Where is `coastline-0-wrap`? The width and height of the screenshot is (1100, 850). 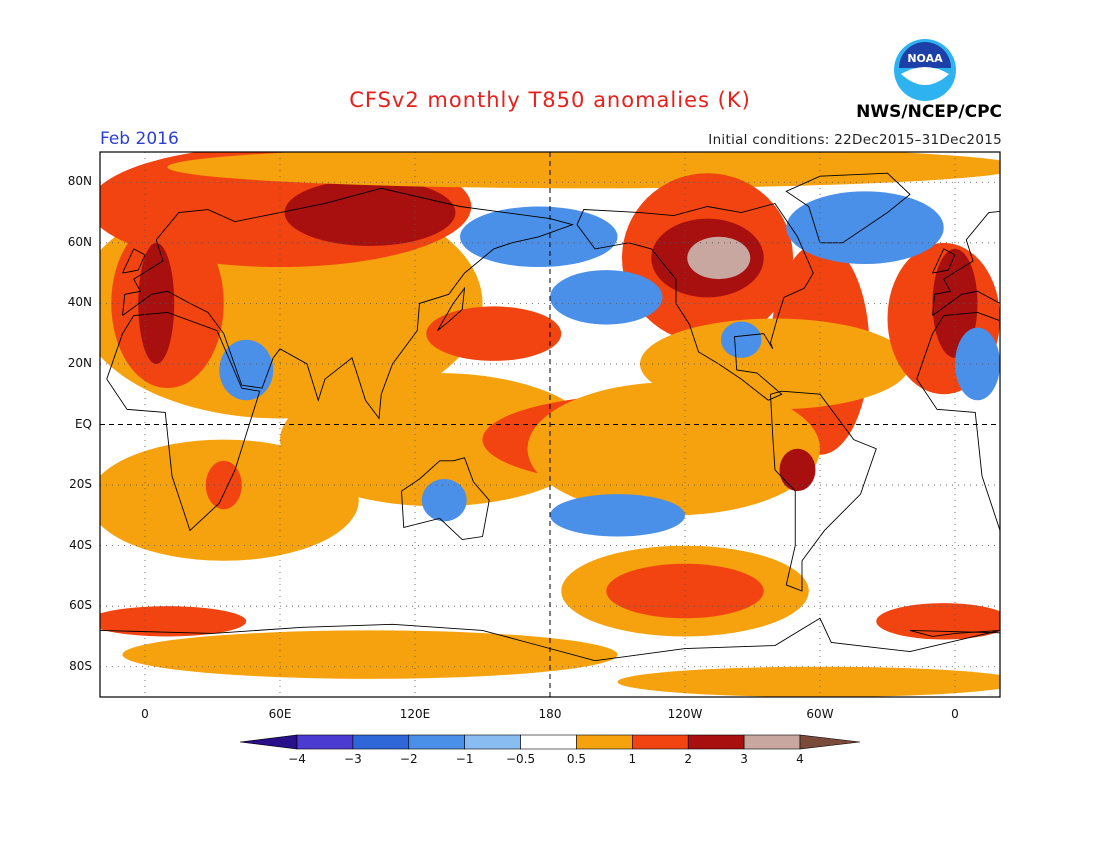 coastline-0-wrap is located at coordinates (958, 422).